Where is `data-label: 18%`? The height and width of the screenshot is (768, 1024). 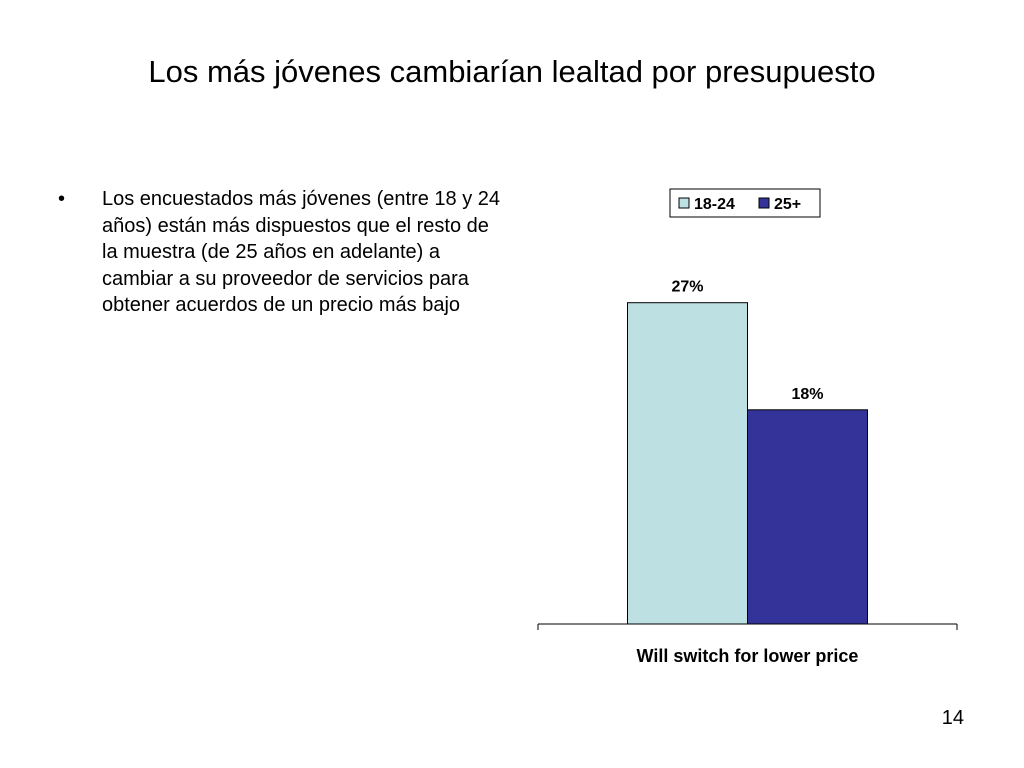
data-label: 18% is located at coordinates (807, 394).